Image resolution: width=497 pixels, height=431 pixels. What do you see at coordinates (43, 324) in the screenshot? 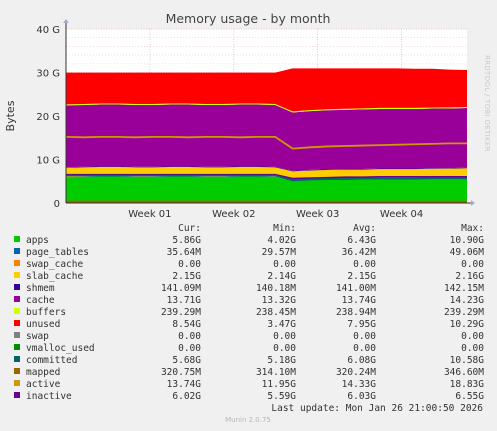
I see `legend-name-unused: unused` at bounding box center [43, 324].